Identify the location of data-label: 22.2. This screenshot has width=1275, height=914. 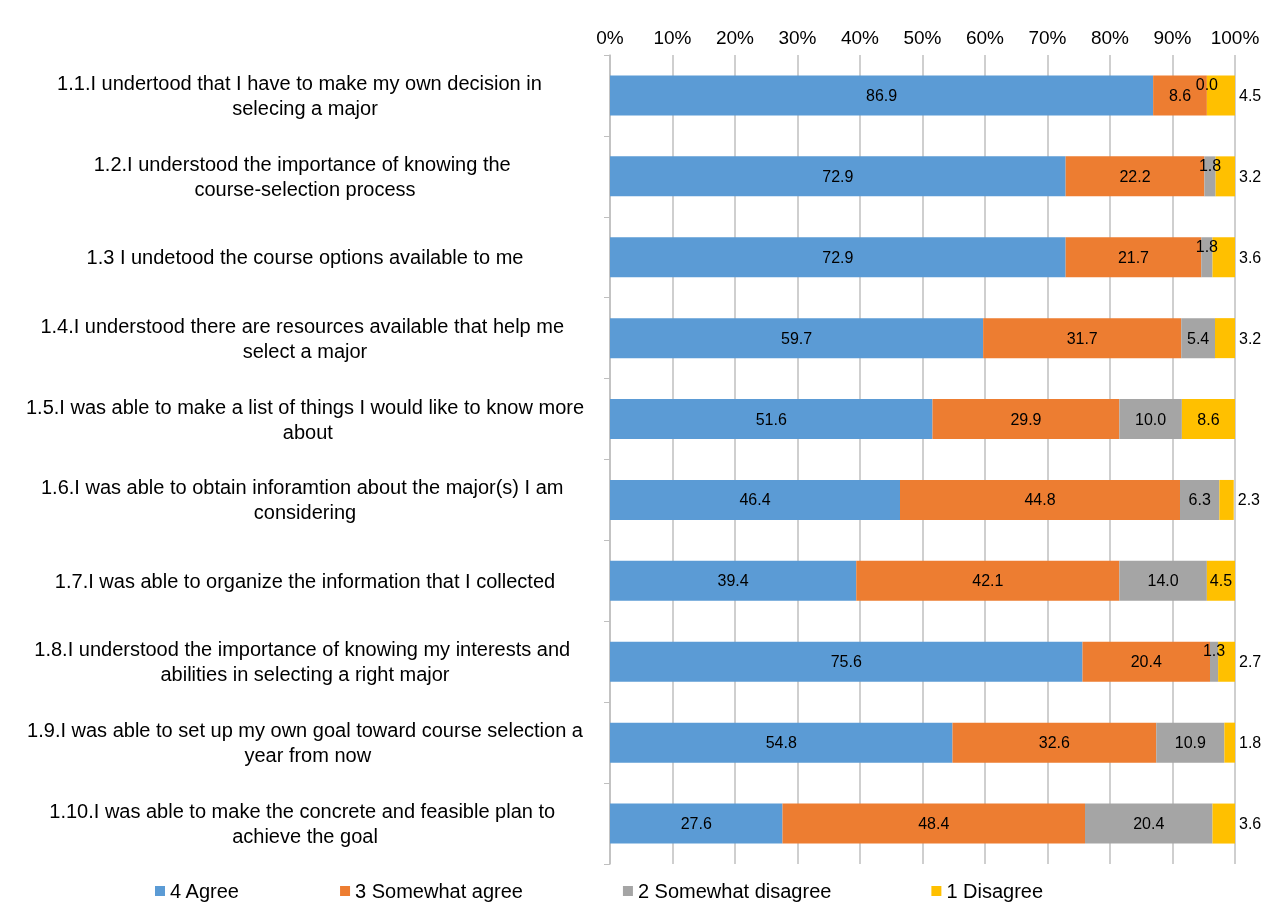
(1135, 176).